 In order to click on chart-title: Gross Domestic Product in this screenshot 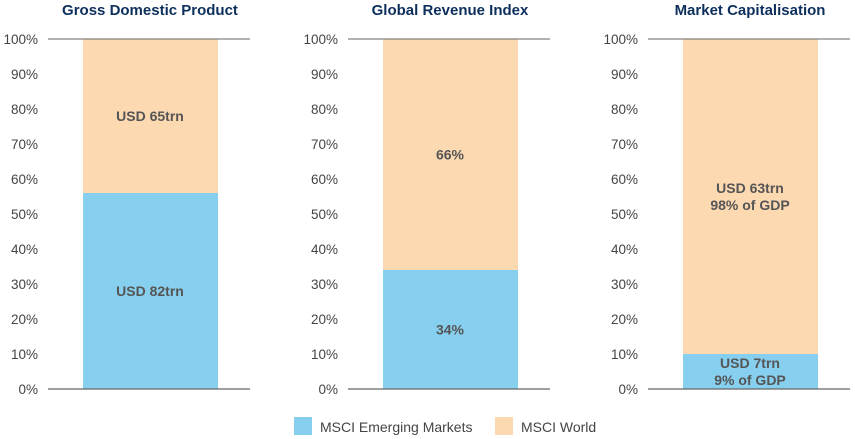, I will do `click(150, 10)`.